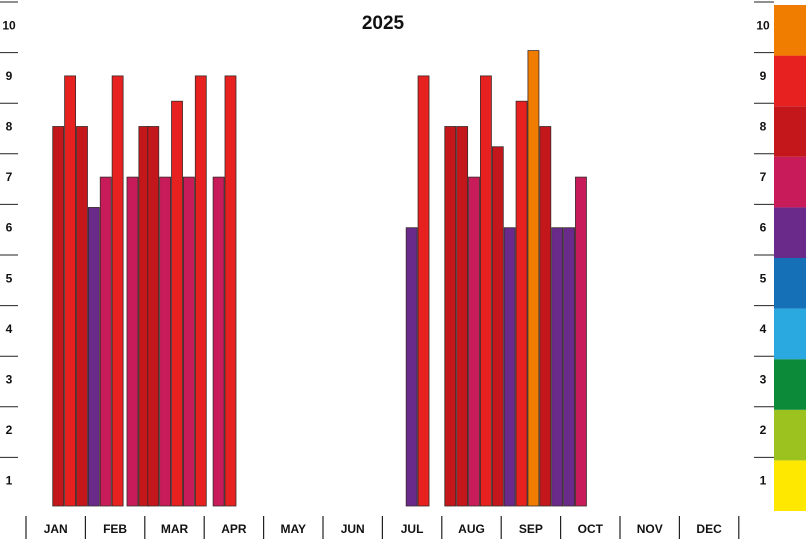 This screenshot has height=539, width=806. I want to click on y-tick-label-right: 4, so click(763, 329).